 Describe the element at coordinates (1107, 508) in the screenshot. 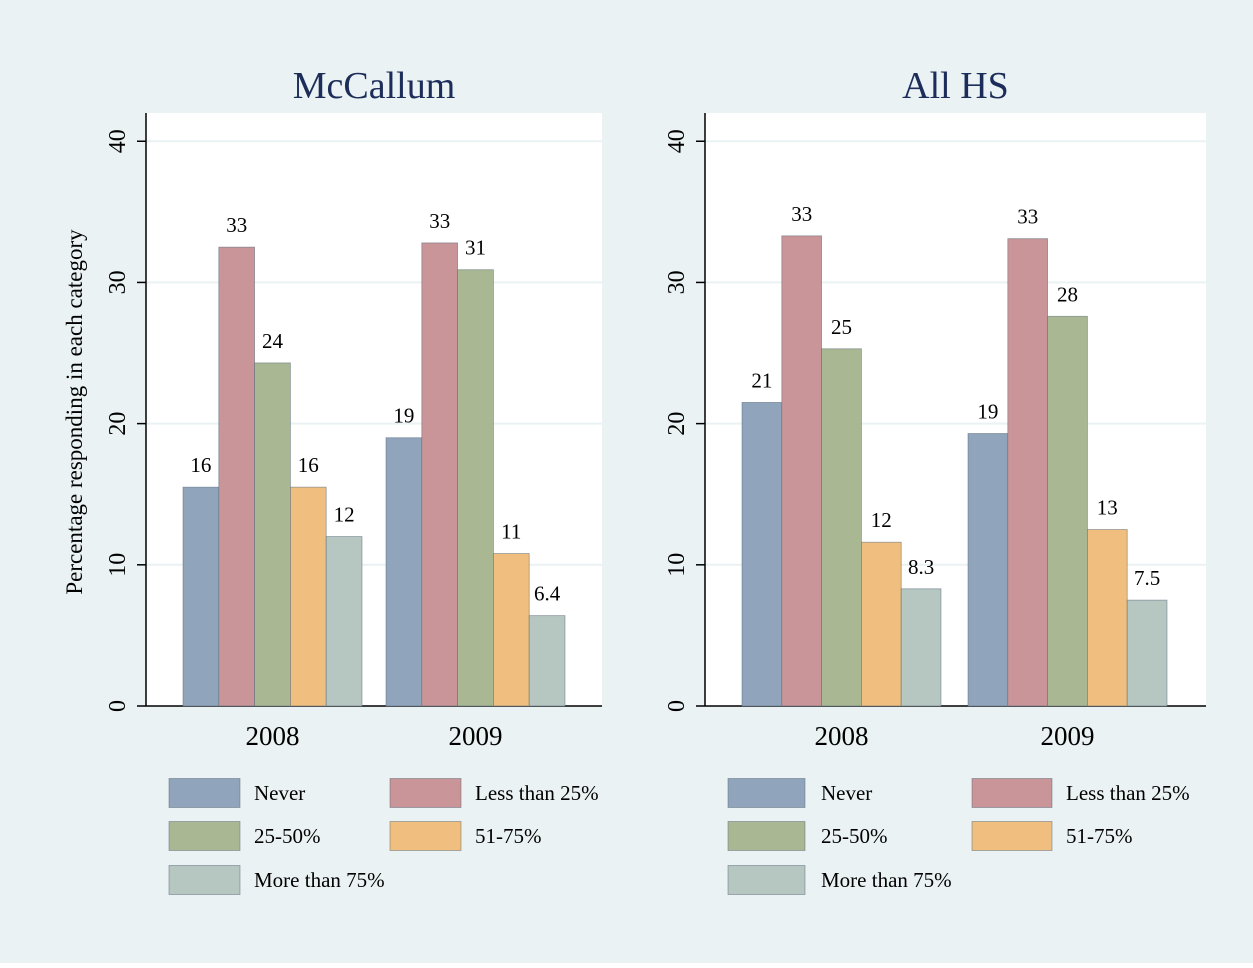

I see `data-label: 13` at that location.